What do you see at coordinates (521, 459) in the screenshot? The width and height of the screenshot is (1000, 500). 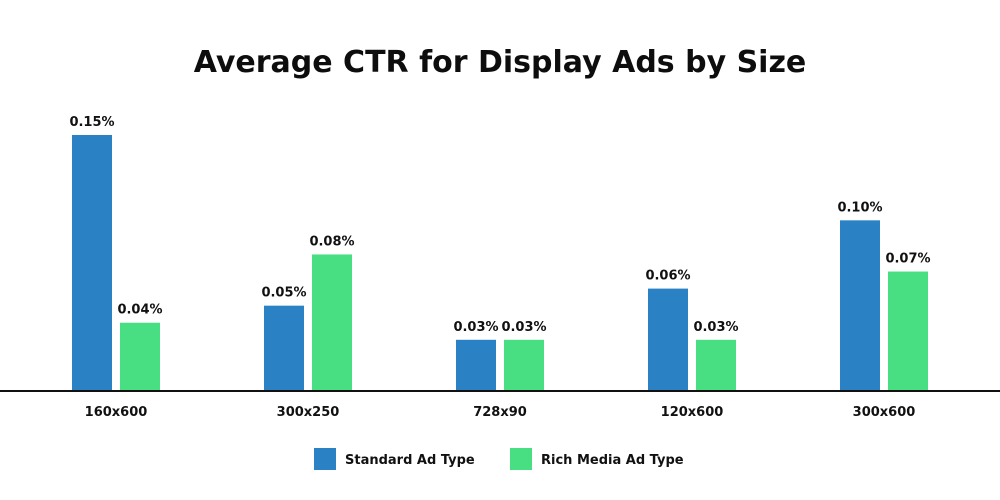 I see `legend-swatch-rich-media` at bounding box center [521, 459].